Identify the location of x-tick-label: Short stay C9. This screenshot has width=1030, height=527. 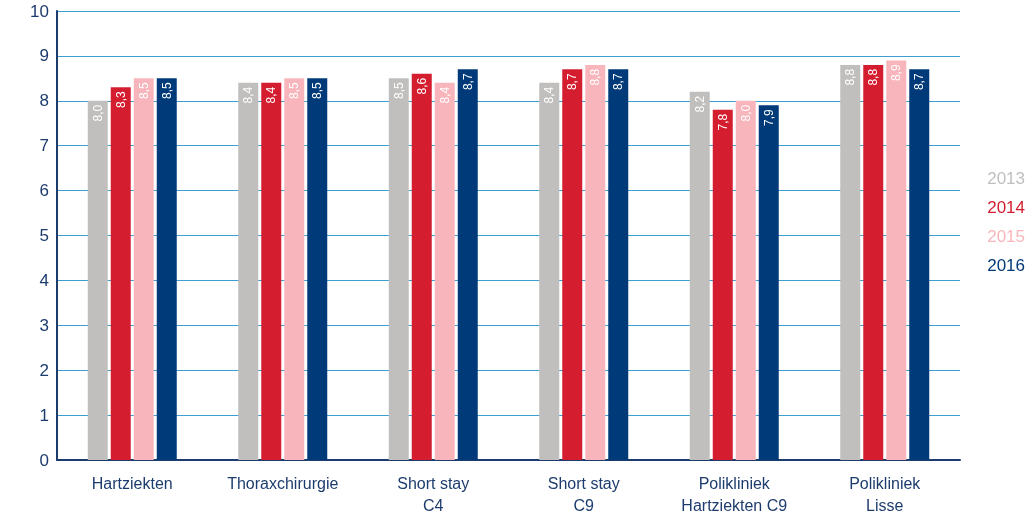
(583, 494).